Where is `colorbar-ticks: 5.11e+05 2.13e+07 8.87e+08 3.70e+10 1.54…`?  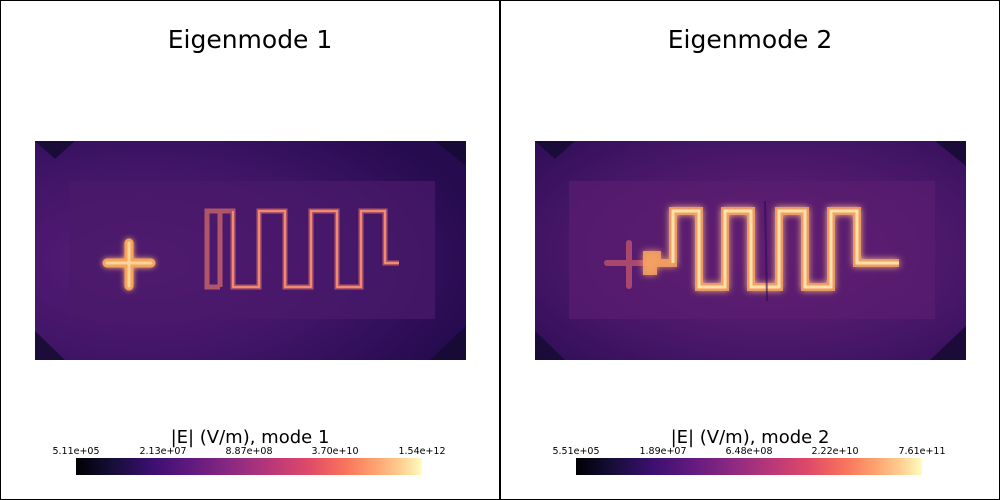
colorbar-ticks: 5.11e+05 2.13e+07 8.87e+08 3.70e+10 1.54… is located at coordinates (250, 452).